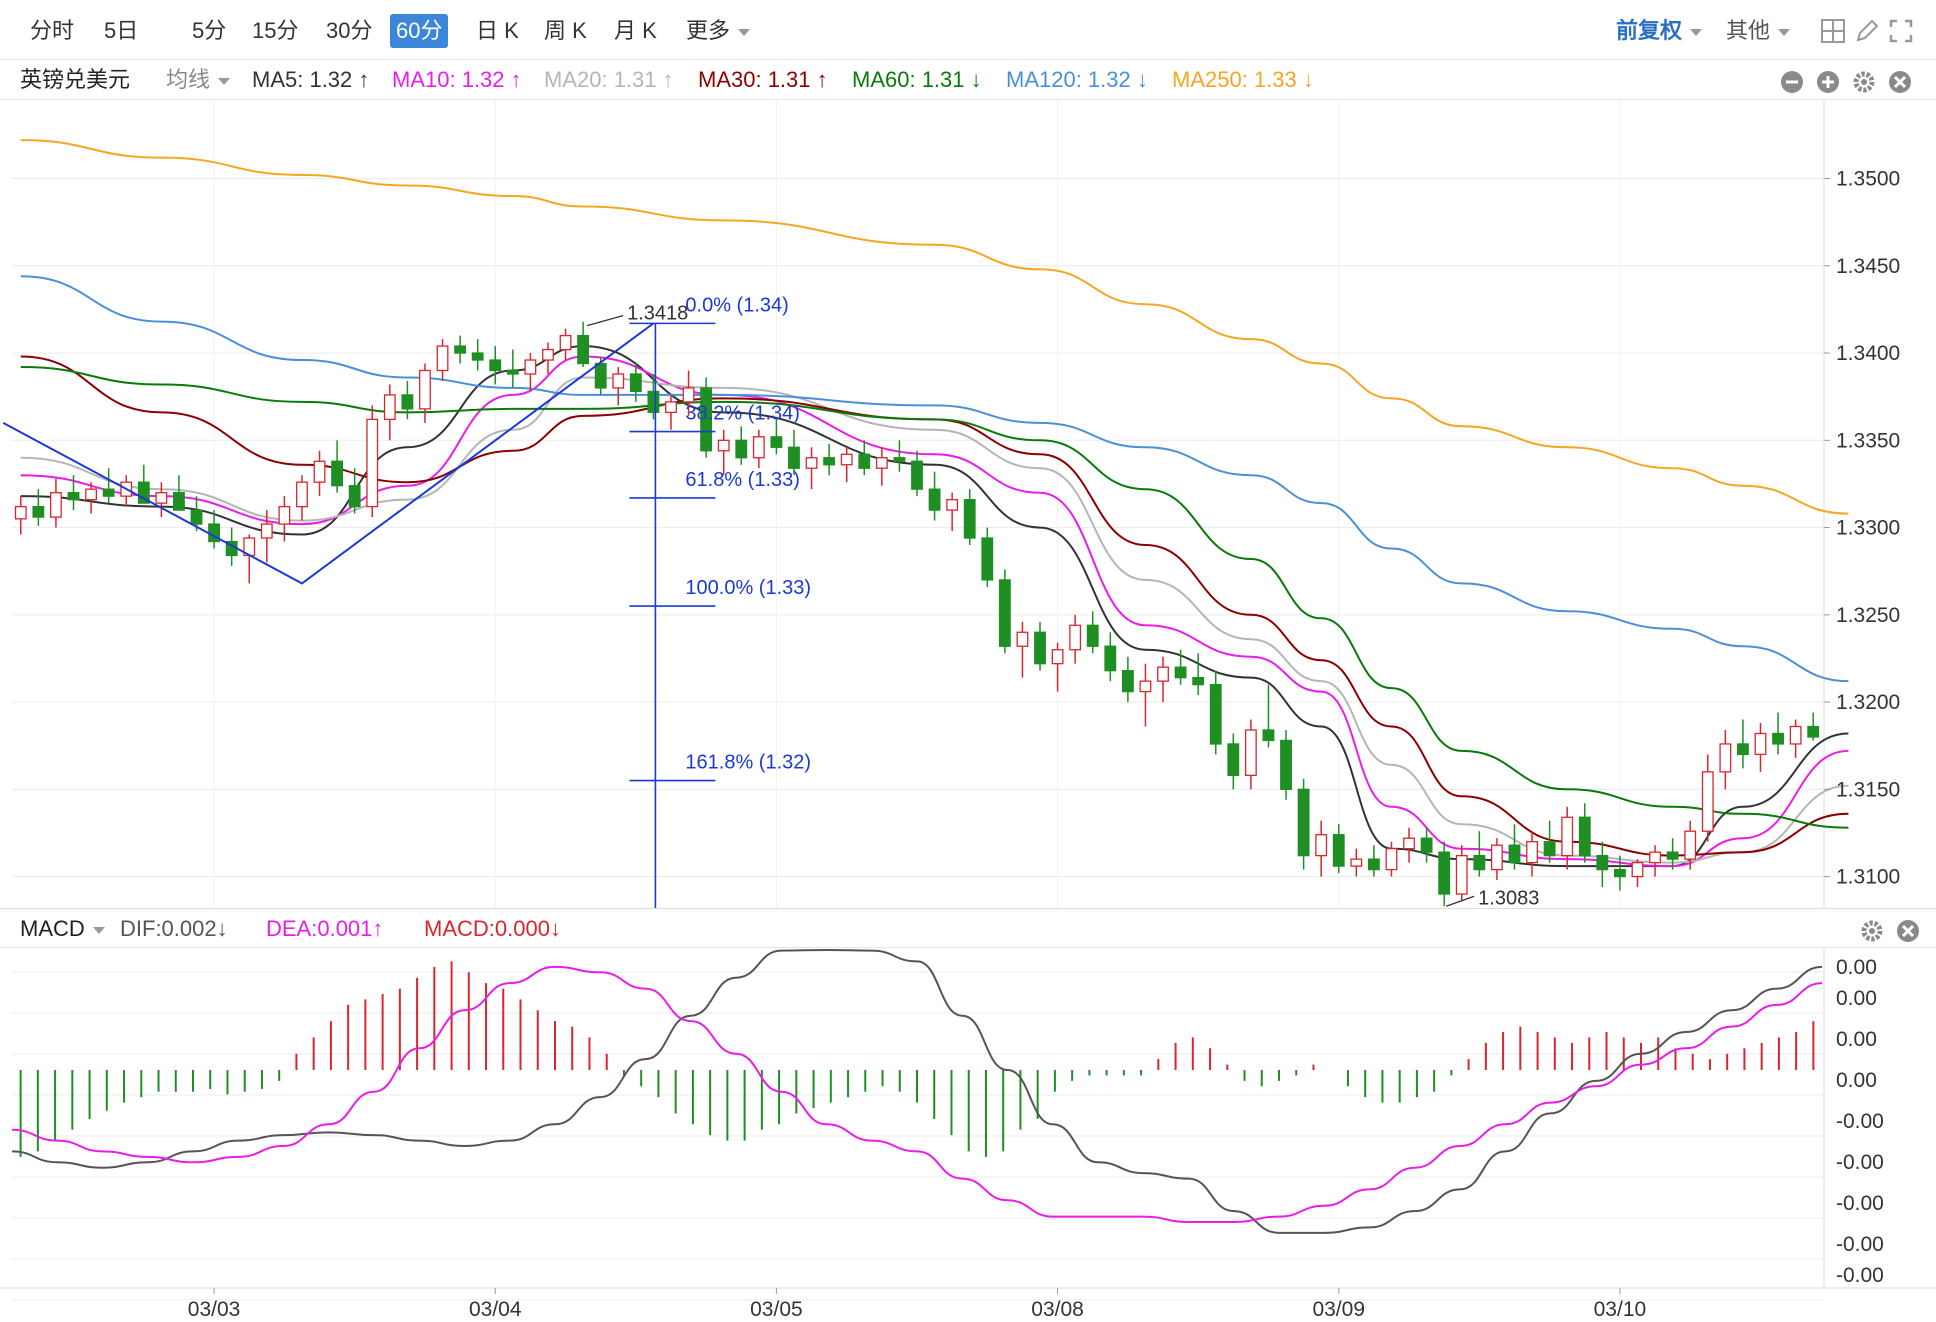 The width and height of the screenshot is (1936, 1322). What do you see at coordinates (1833, 31) in the screenshot?
I see `grid-layout-icon` at bounding box center [1833, 31].